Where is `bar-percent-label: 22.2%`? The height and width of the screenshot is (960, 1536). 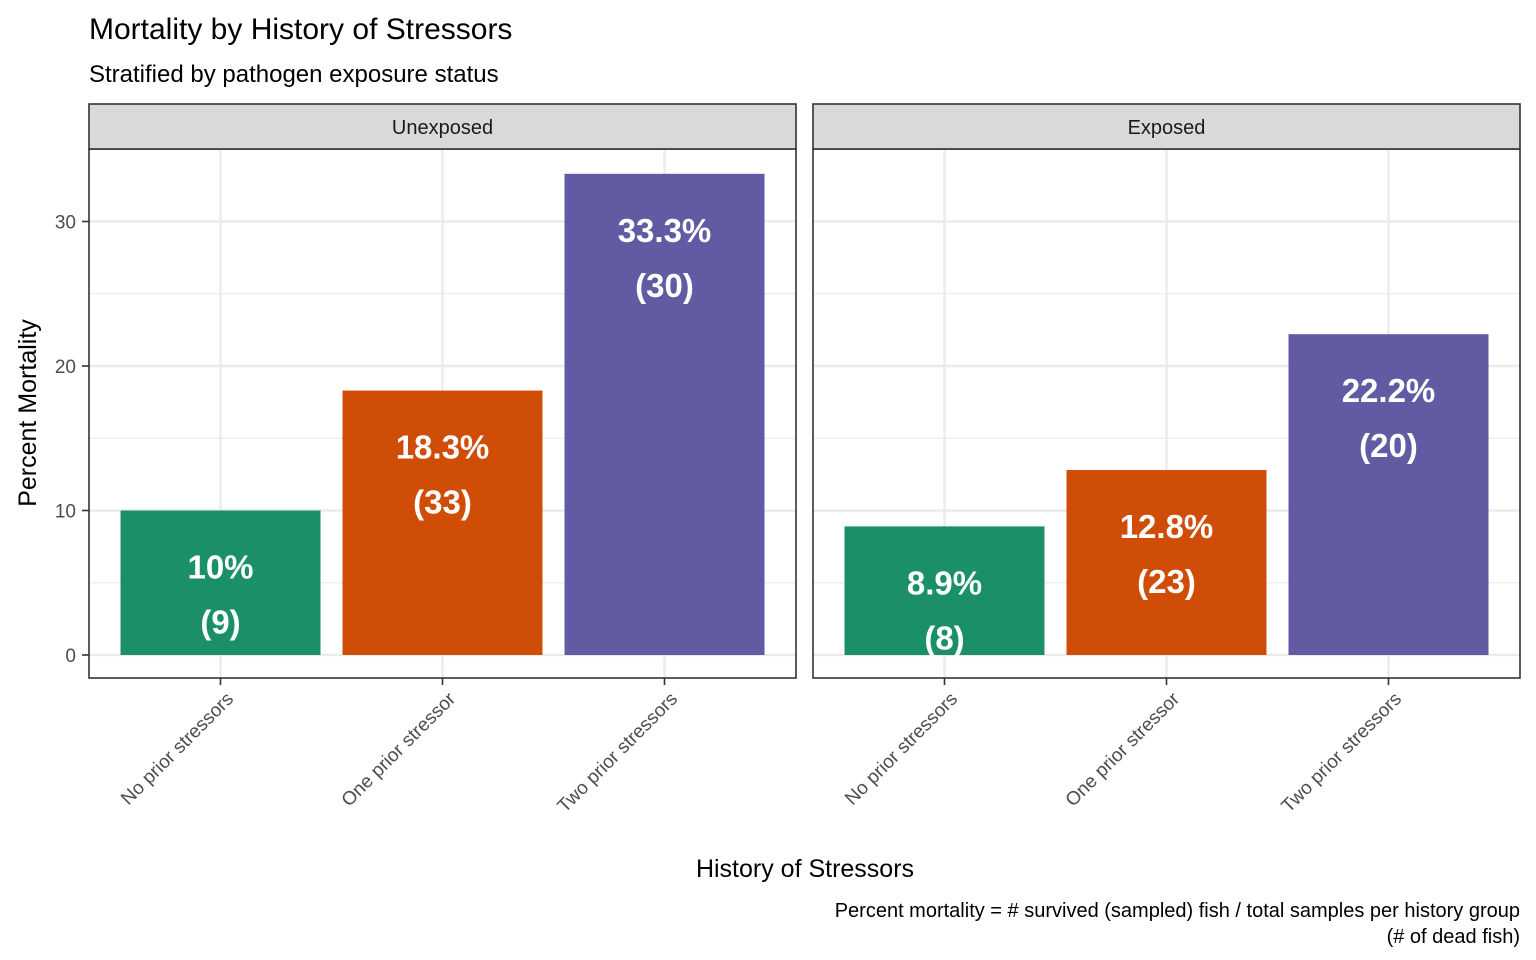
bar-percent-label: 22.2% is located at coordinates (1389, 390).